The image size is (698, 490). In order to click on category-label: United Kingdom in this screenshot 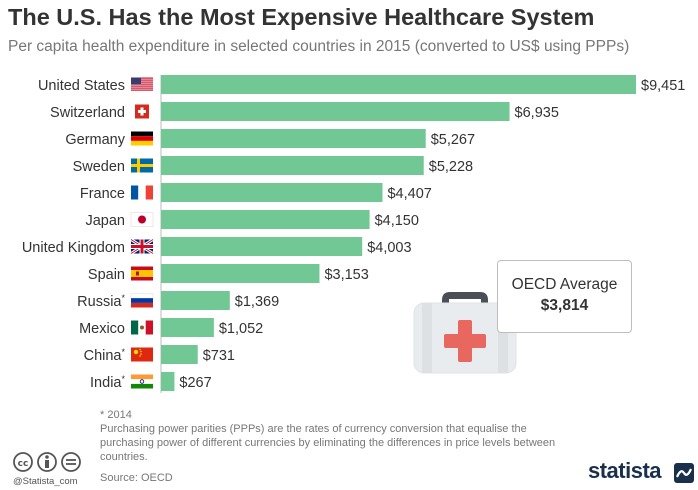, I will do `click(73, 248)`.